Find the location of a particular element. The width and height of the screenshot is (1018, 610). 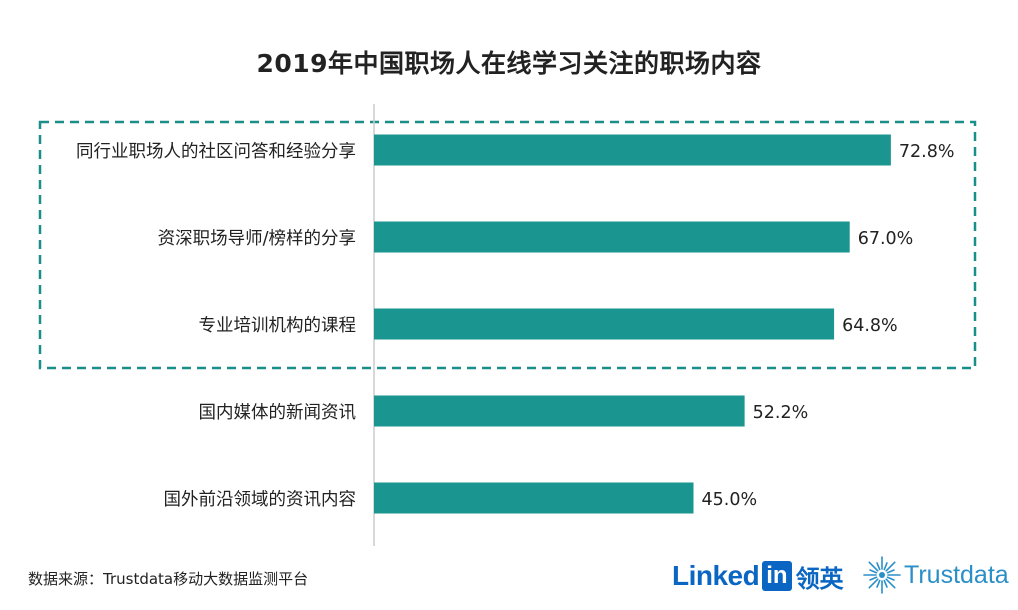

trustdata-burst-icon is located at coordinates (882, 575).